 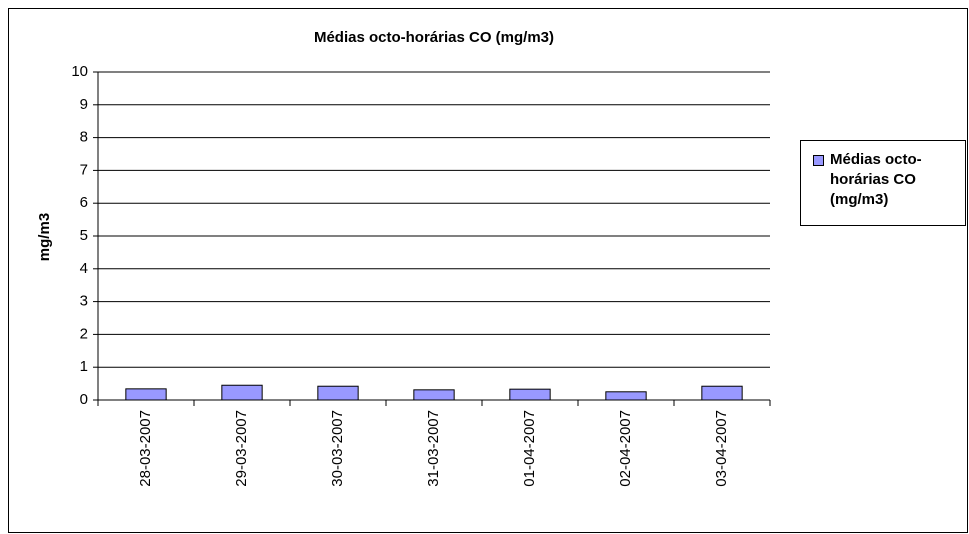 What do you see at coordinates (44, 237) in the screenshot?
I see `y-axis-label: mg/m3` at bounding box center [44, 237].